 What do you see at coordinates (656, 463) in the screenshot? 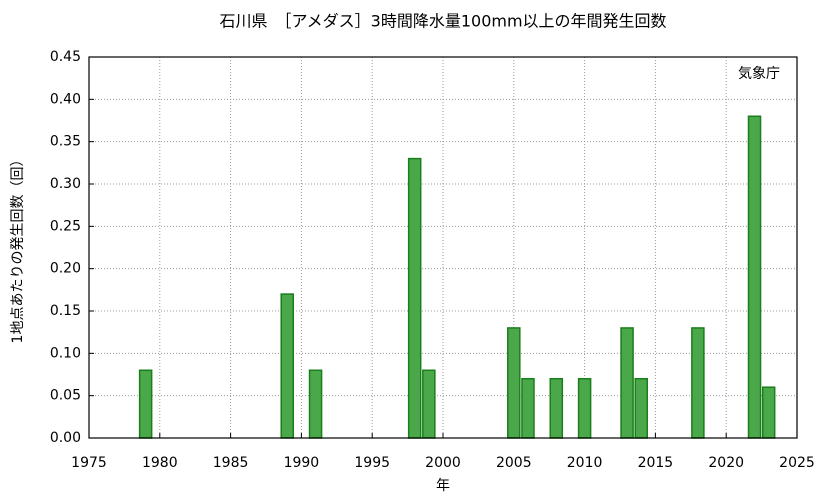
I see `x-tick-label: 2015` at bounding box center [656, 463].